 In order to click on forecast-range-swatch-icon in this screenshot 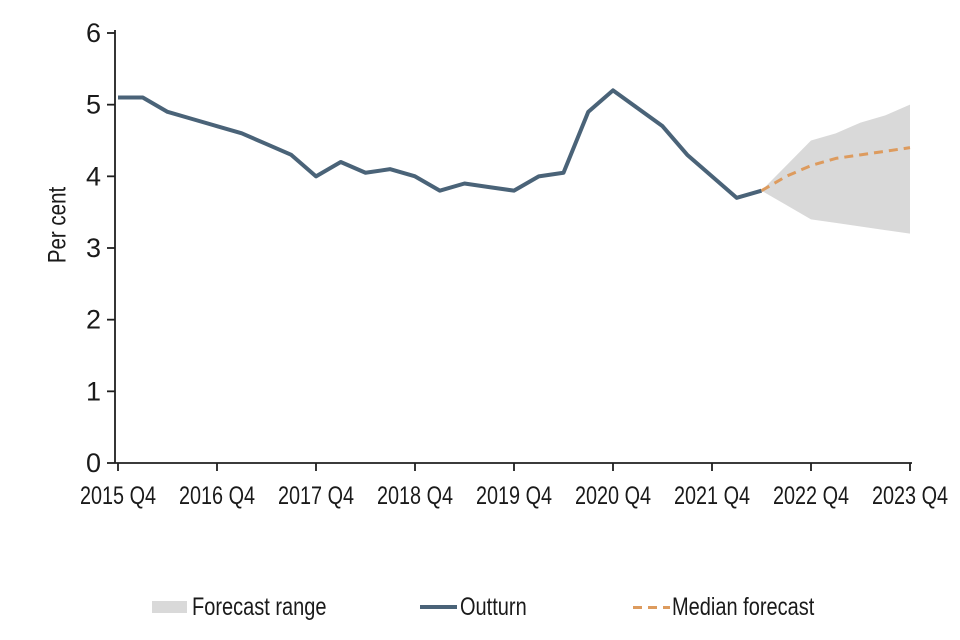, I will do `click(169, 607)`.